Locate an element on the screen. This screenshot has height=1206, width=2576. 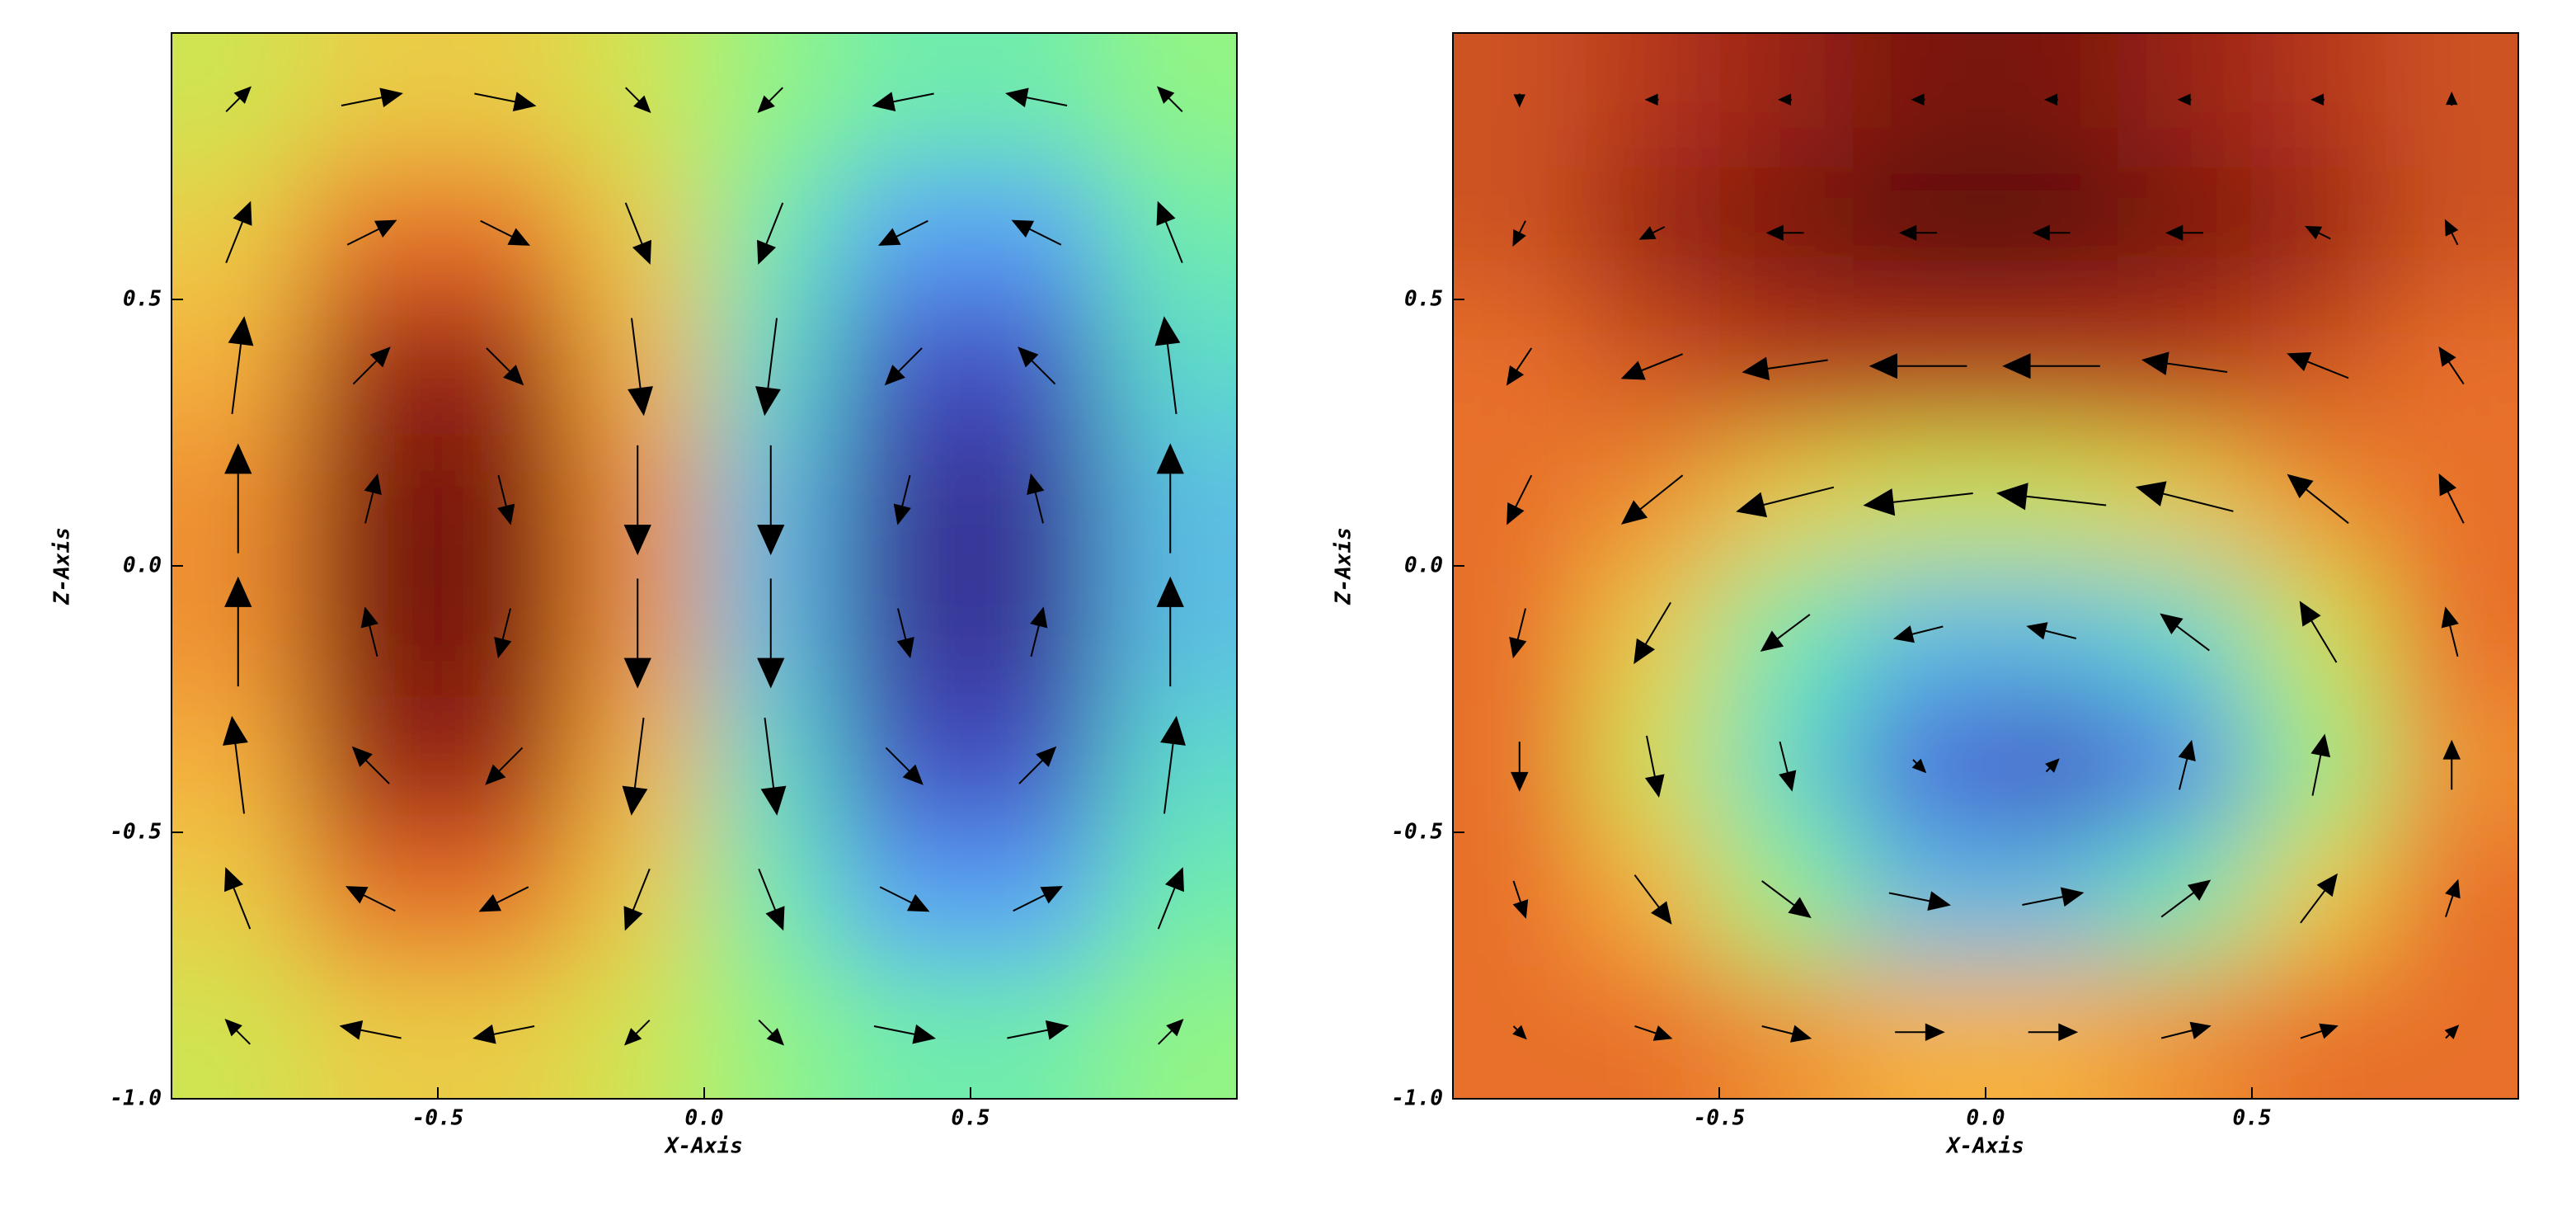
x-tick-label: 0.5 is located at coordinates (971, 1118).